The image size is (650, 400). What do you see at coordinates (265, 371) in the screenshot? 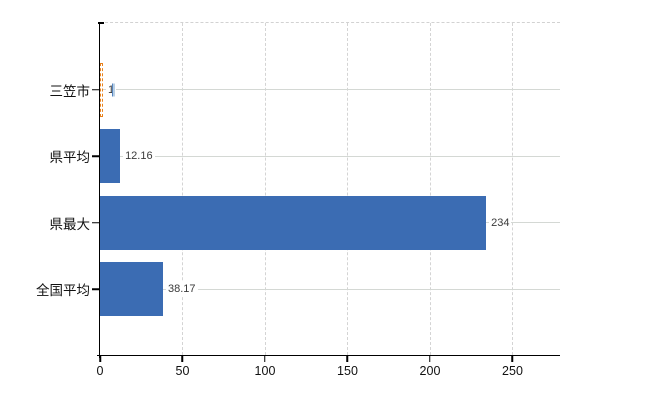
I see `x-tick-label: 100` at bounding box center [265, 371].